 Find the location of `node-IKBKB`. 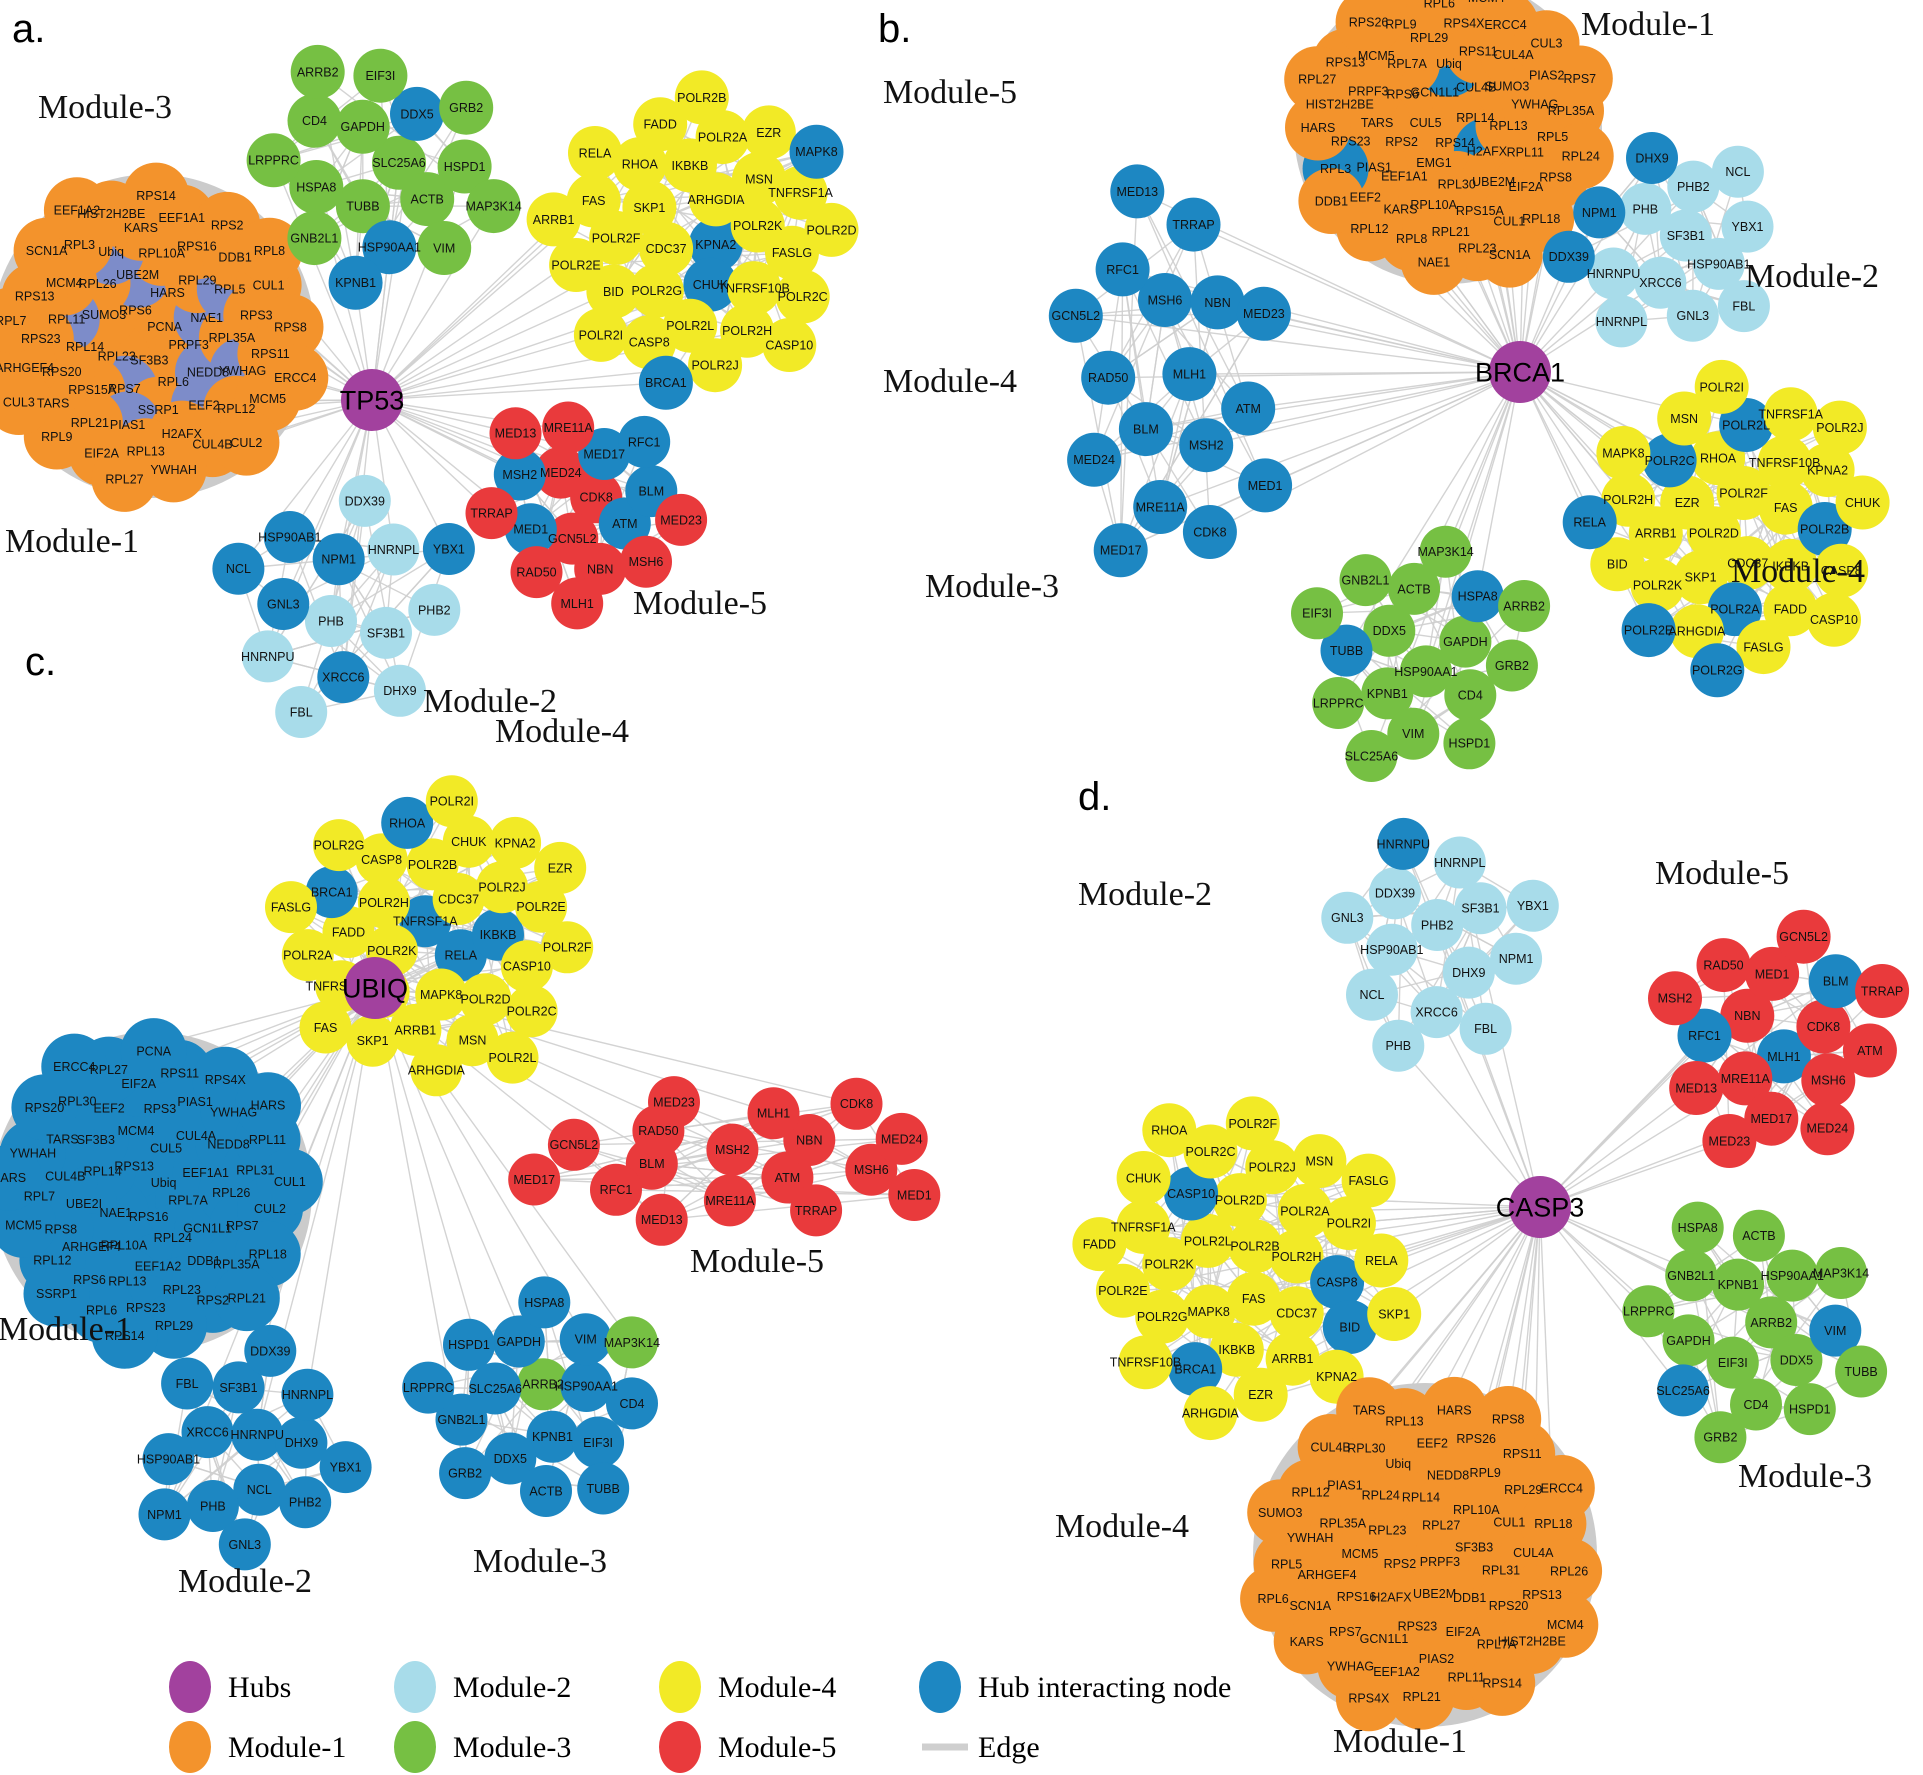

node-IKBKB is located at coordinates (1236, 1349).